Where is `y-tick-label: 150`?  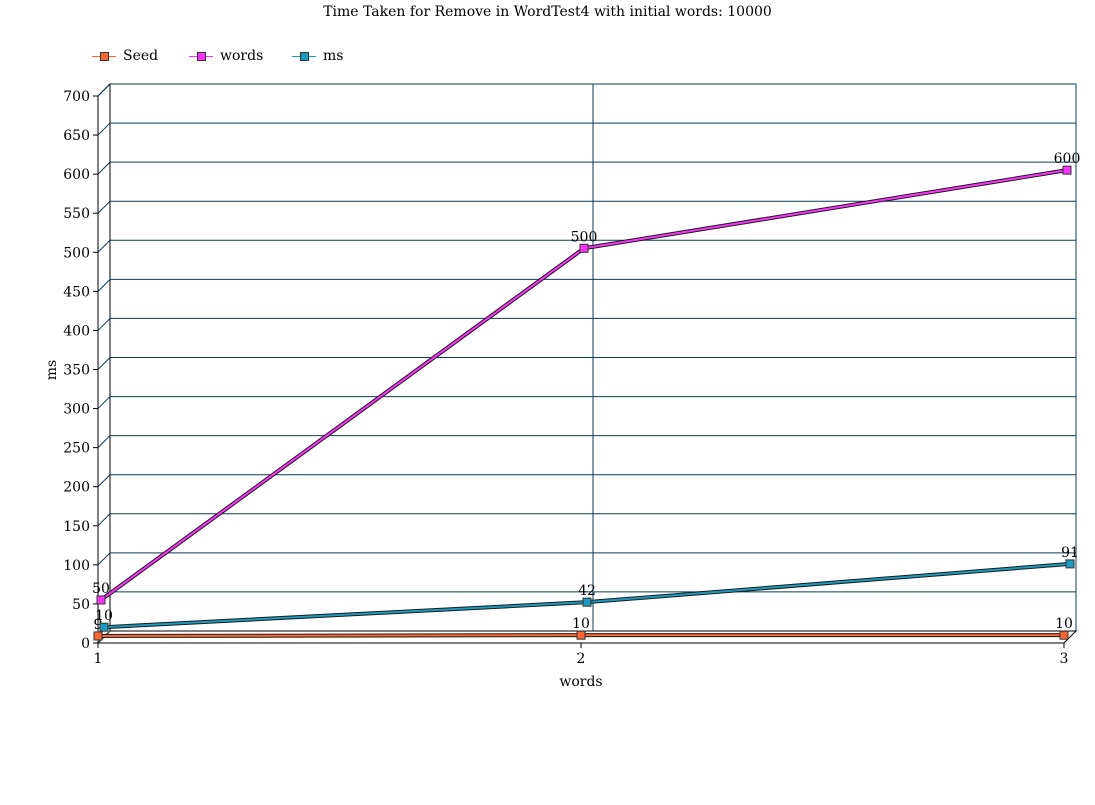
y-tick-label: 150 is located at coordinates (76, 527).